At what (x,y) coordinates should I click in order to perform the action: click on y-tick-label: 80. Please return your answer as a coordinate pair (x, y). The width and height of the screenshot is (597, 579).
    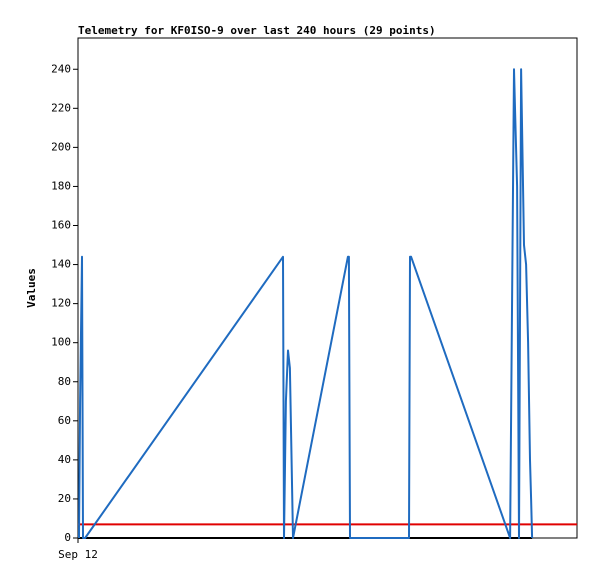
    Looking at the image, I should click on (64, 381).